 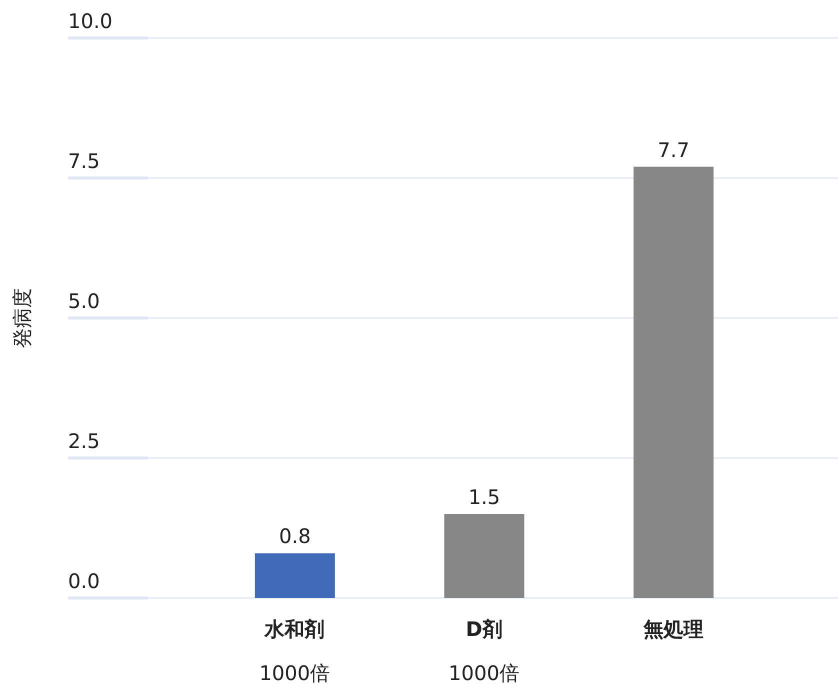 I want to click on x-tick-label: D剤 1000倍, so click(x=484, y=651).